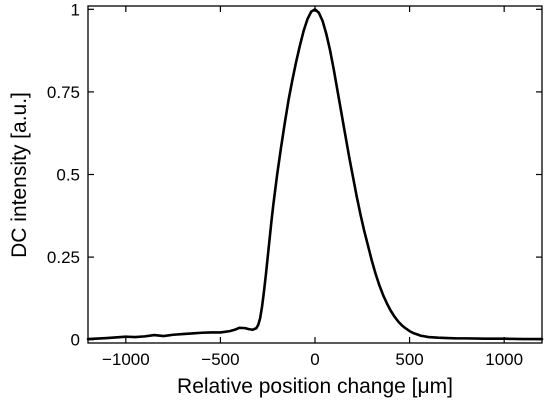  Describe the element at coordinates (220, 359) in the screenshot. I see `x-tick-label: −500` at that location.